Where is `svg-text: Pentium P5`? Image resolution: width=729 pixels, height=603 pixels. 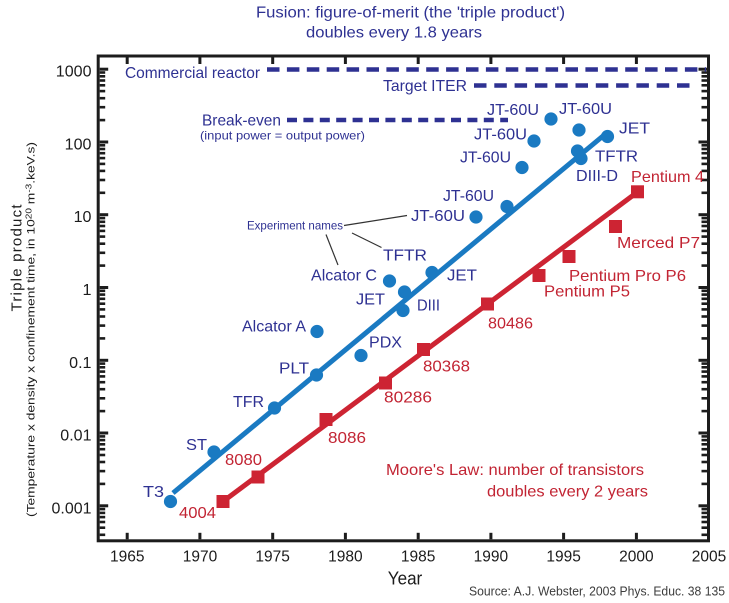
svg-text: Pentium P5 is located at coordinates (587, 292).